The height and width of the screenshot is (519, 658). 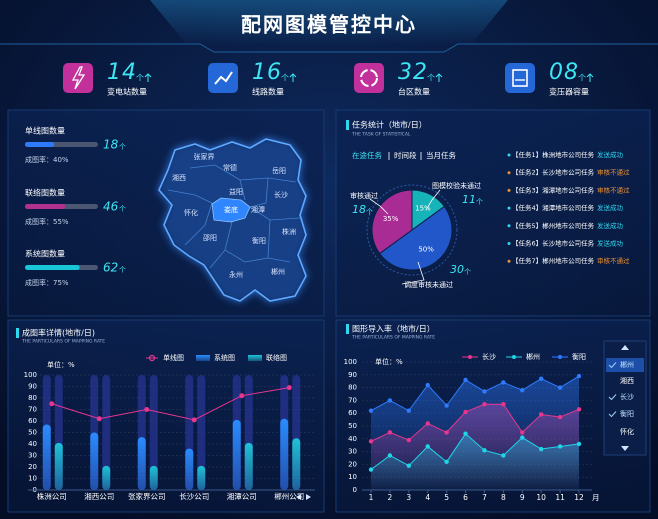 I want to click on filter-label: 郴州, so click(x=627, y=364).